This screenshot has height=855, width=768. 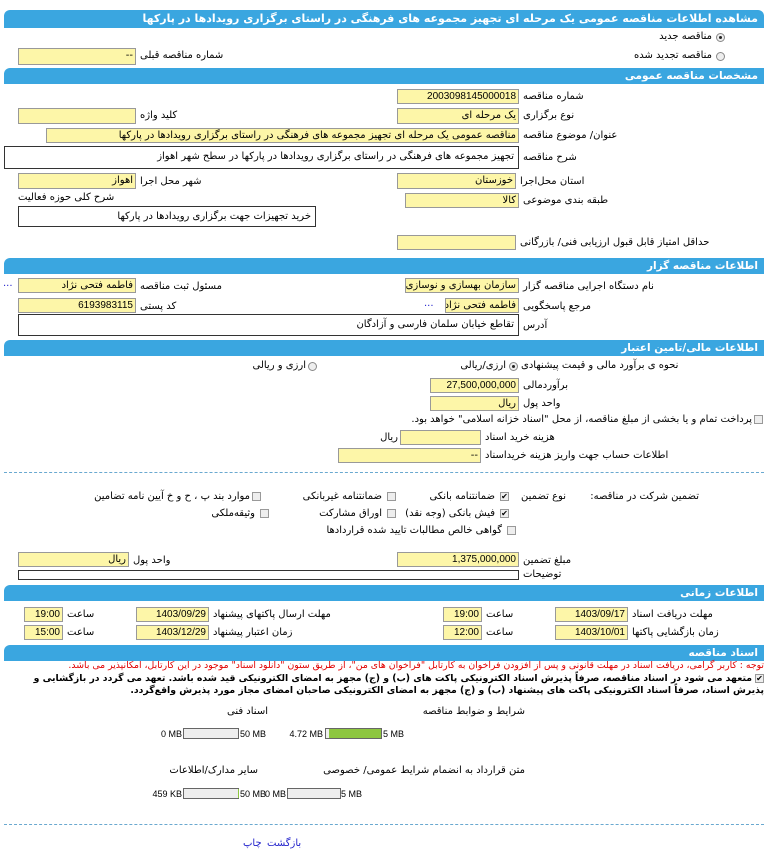 I want to click on guarantee-checkbox-other, so click(x=256, y=496).